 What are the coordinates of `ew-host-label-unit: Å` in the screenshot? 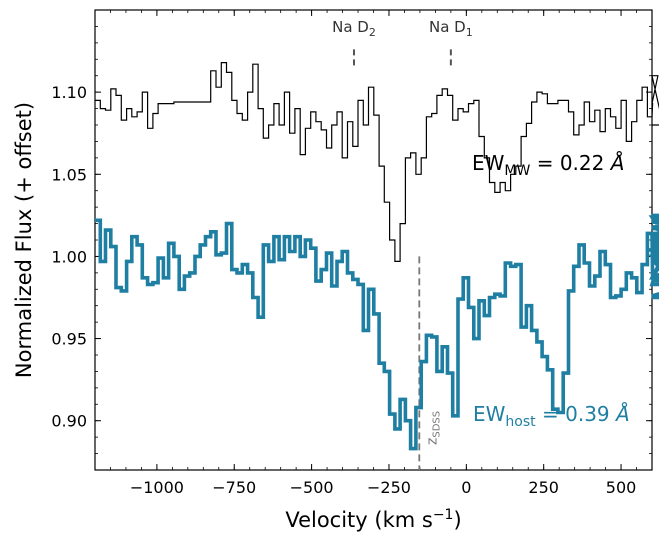 It's located at (622, 414).